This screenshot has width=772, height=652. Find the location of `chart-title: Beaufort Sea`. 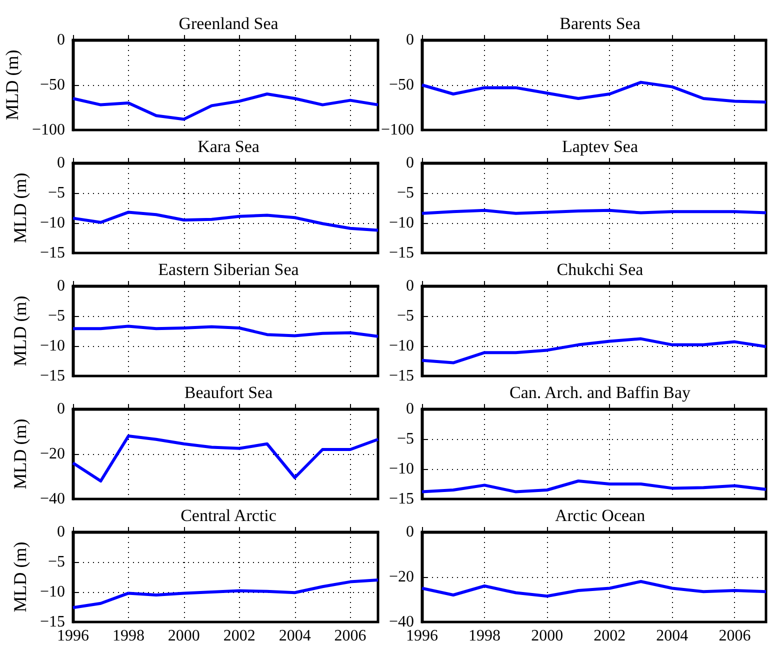

chart-title: Beaufort Sea is located at coordinates (229, 392).